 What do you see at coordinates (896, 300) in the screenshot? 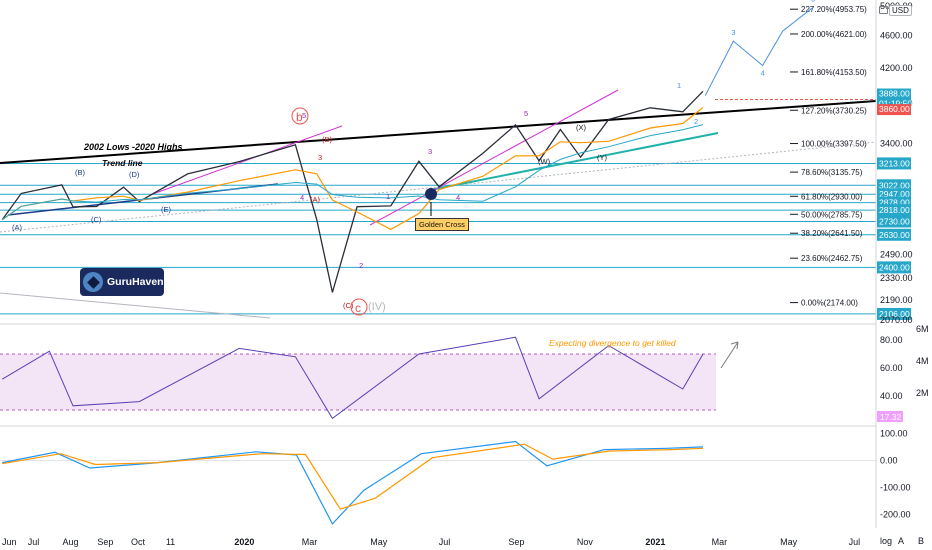
I see `price-axis-tick: 2190.00` at bounding box center [896, 300].